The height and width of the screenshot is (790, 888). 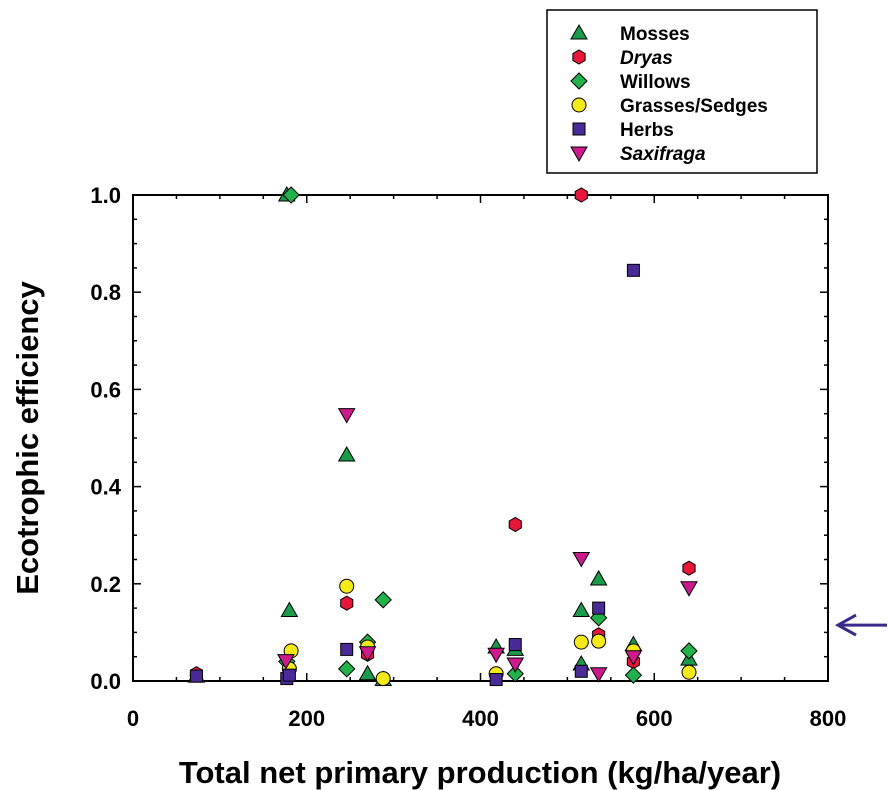 I want to click on legend-marker-grasses-sedges, so click(x=579, y=105).